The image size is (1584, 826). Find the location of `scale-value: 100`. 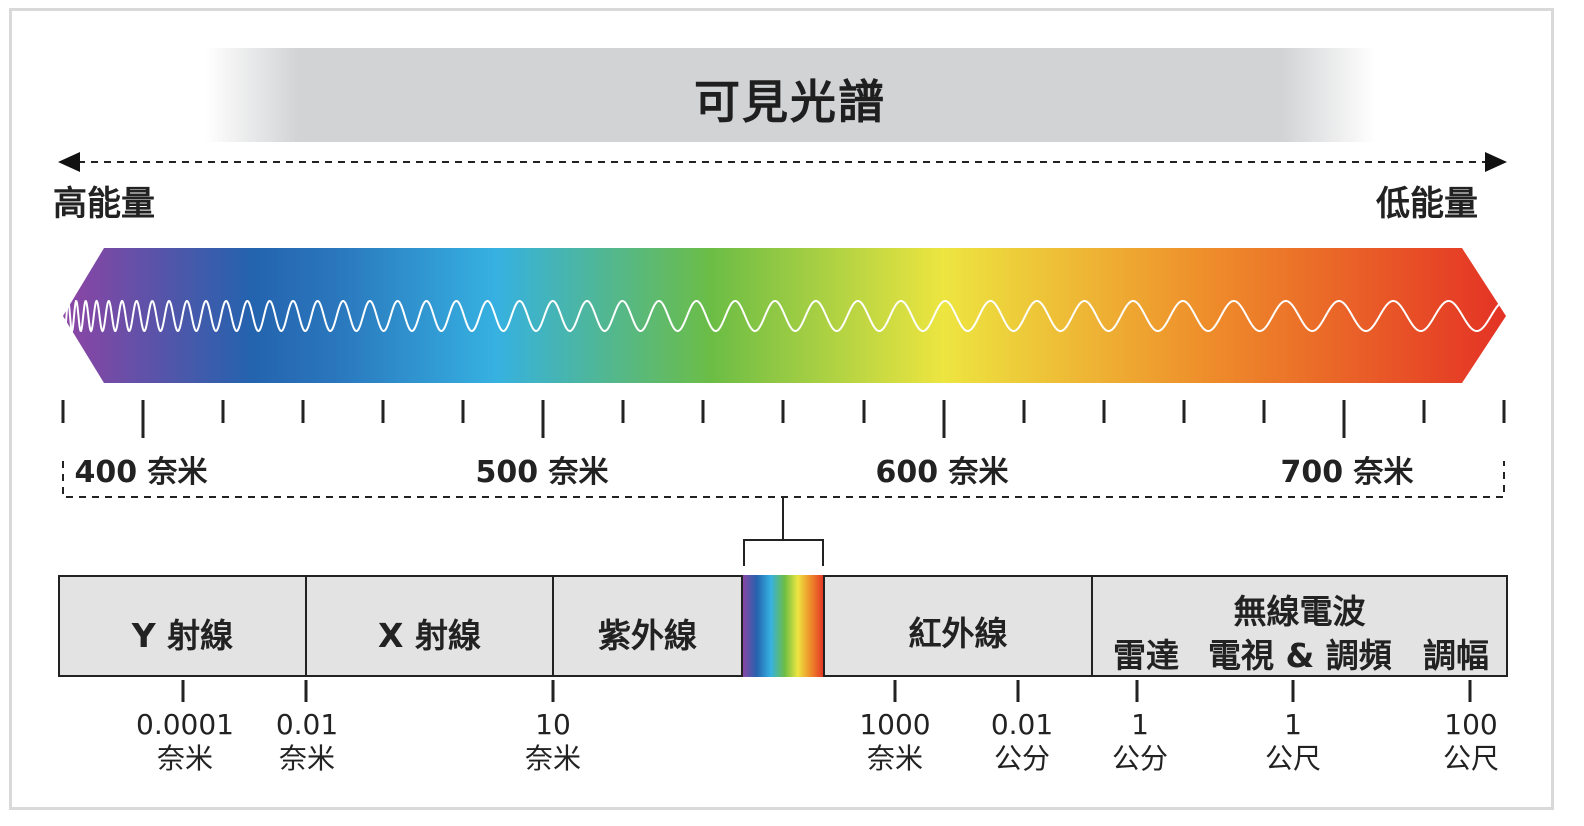

scale-value: 100 is located at coordinates (1471, 724).